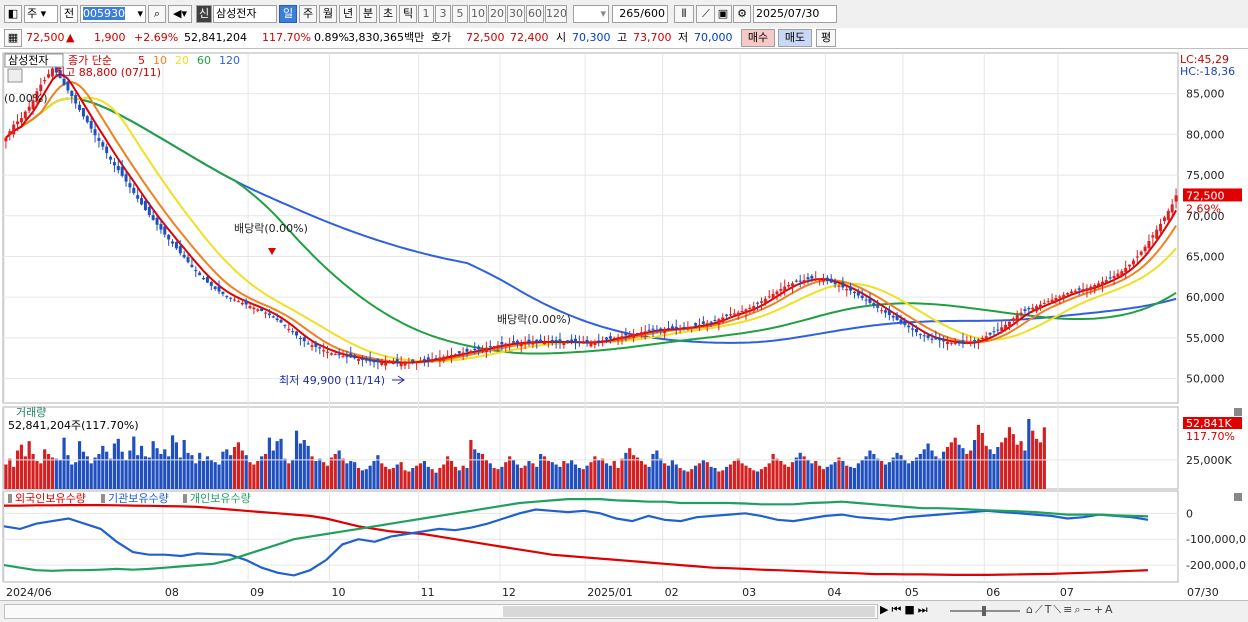  I want to click on stock-code-input: 005930 ▾, so click(113, 14).